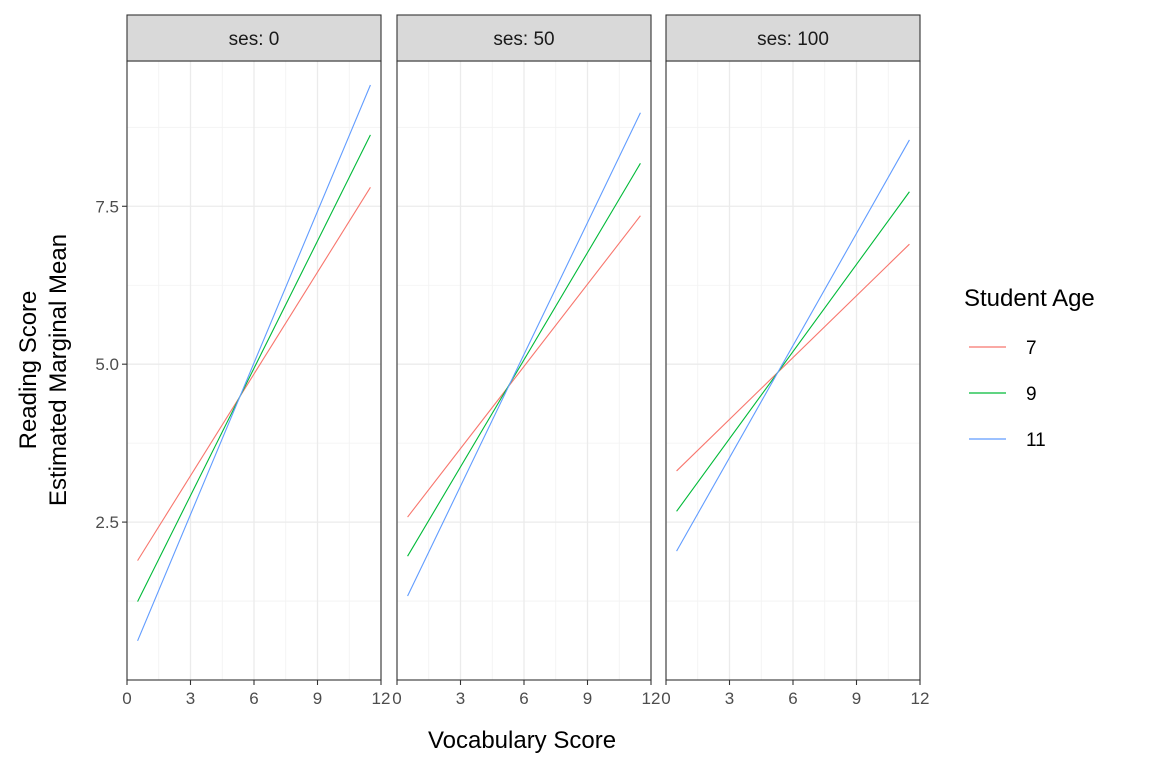  I want to click on facet-strip-label: ses: 100, so click(793, 39).